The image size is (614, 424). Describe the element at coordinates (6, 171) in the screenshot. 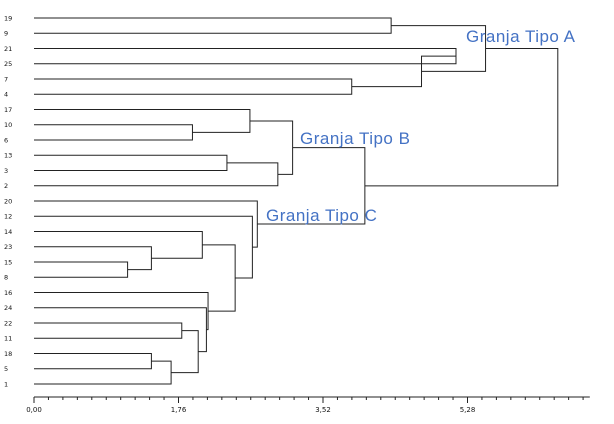

I see `leaf-label: 3` at that location.